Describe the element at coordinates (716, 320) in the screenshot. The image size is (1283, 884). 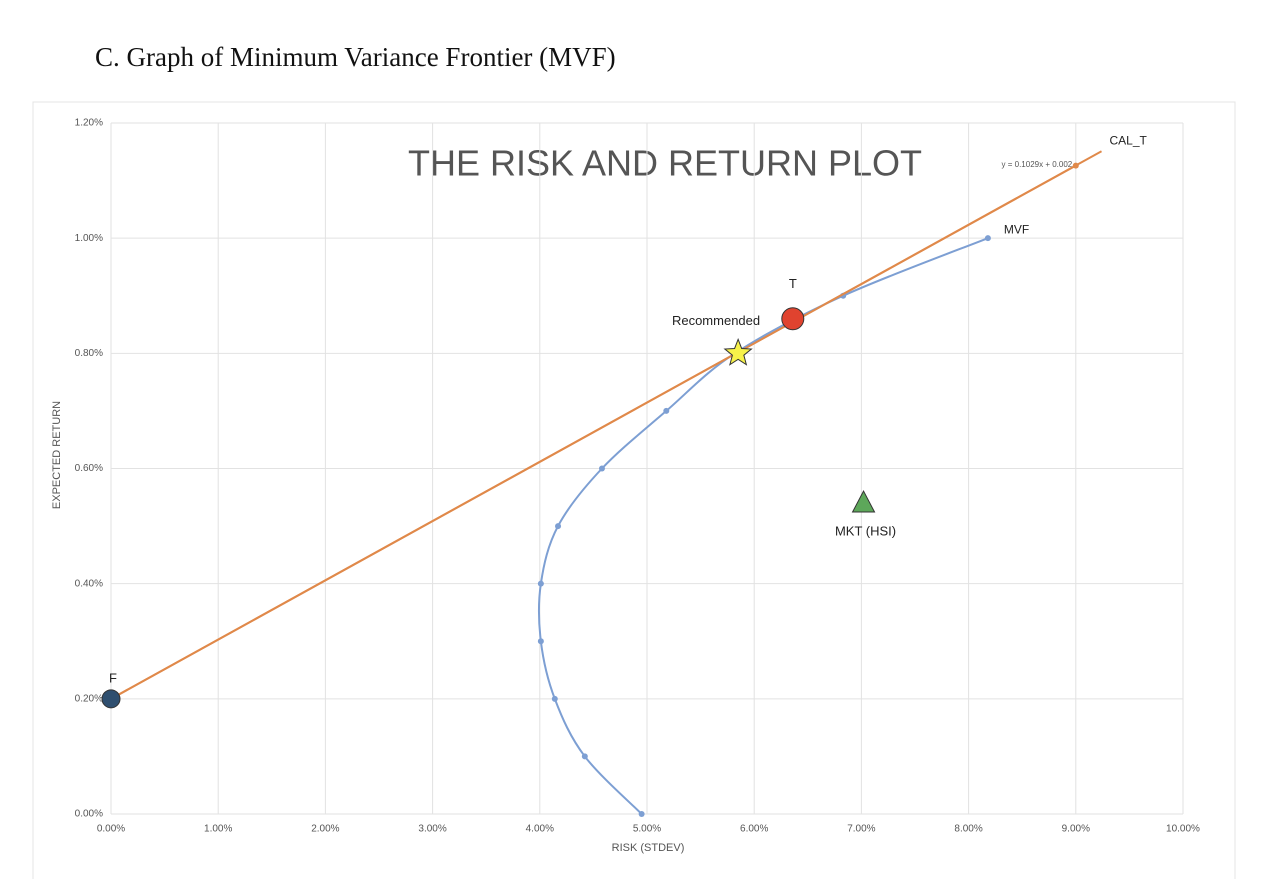
I see `point-label: Recommended` at that location.